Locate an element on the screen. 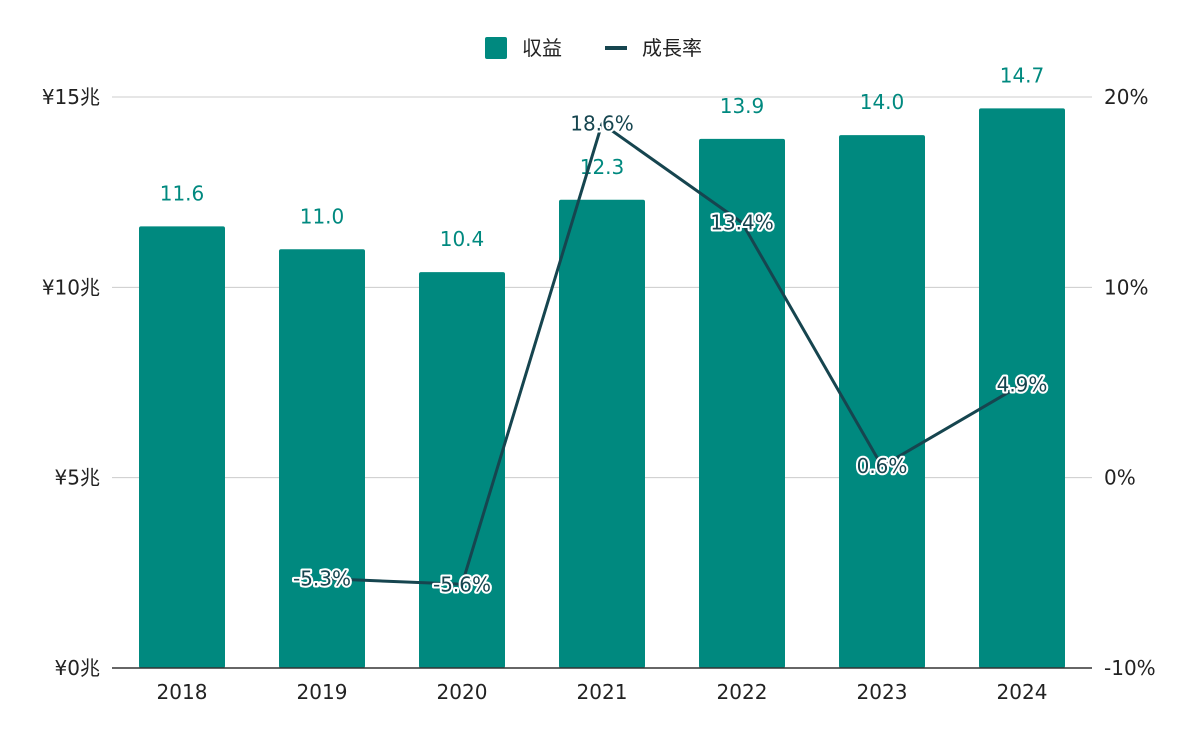 The width and height of the screenshot is (1200, 742). revenue-bar-label: 11.0 is located at coordinates (322, 216).